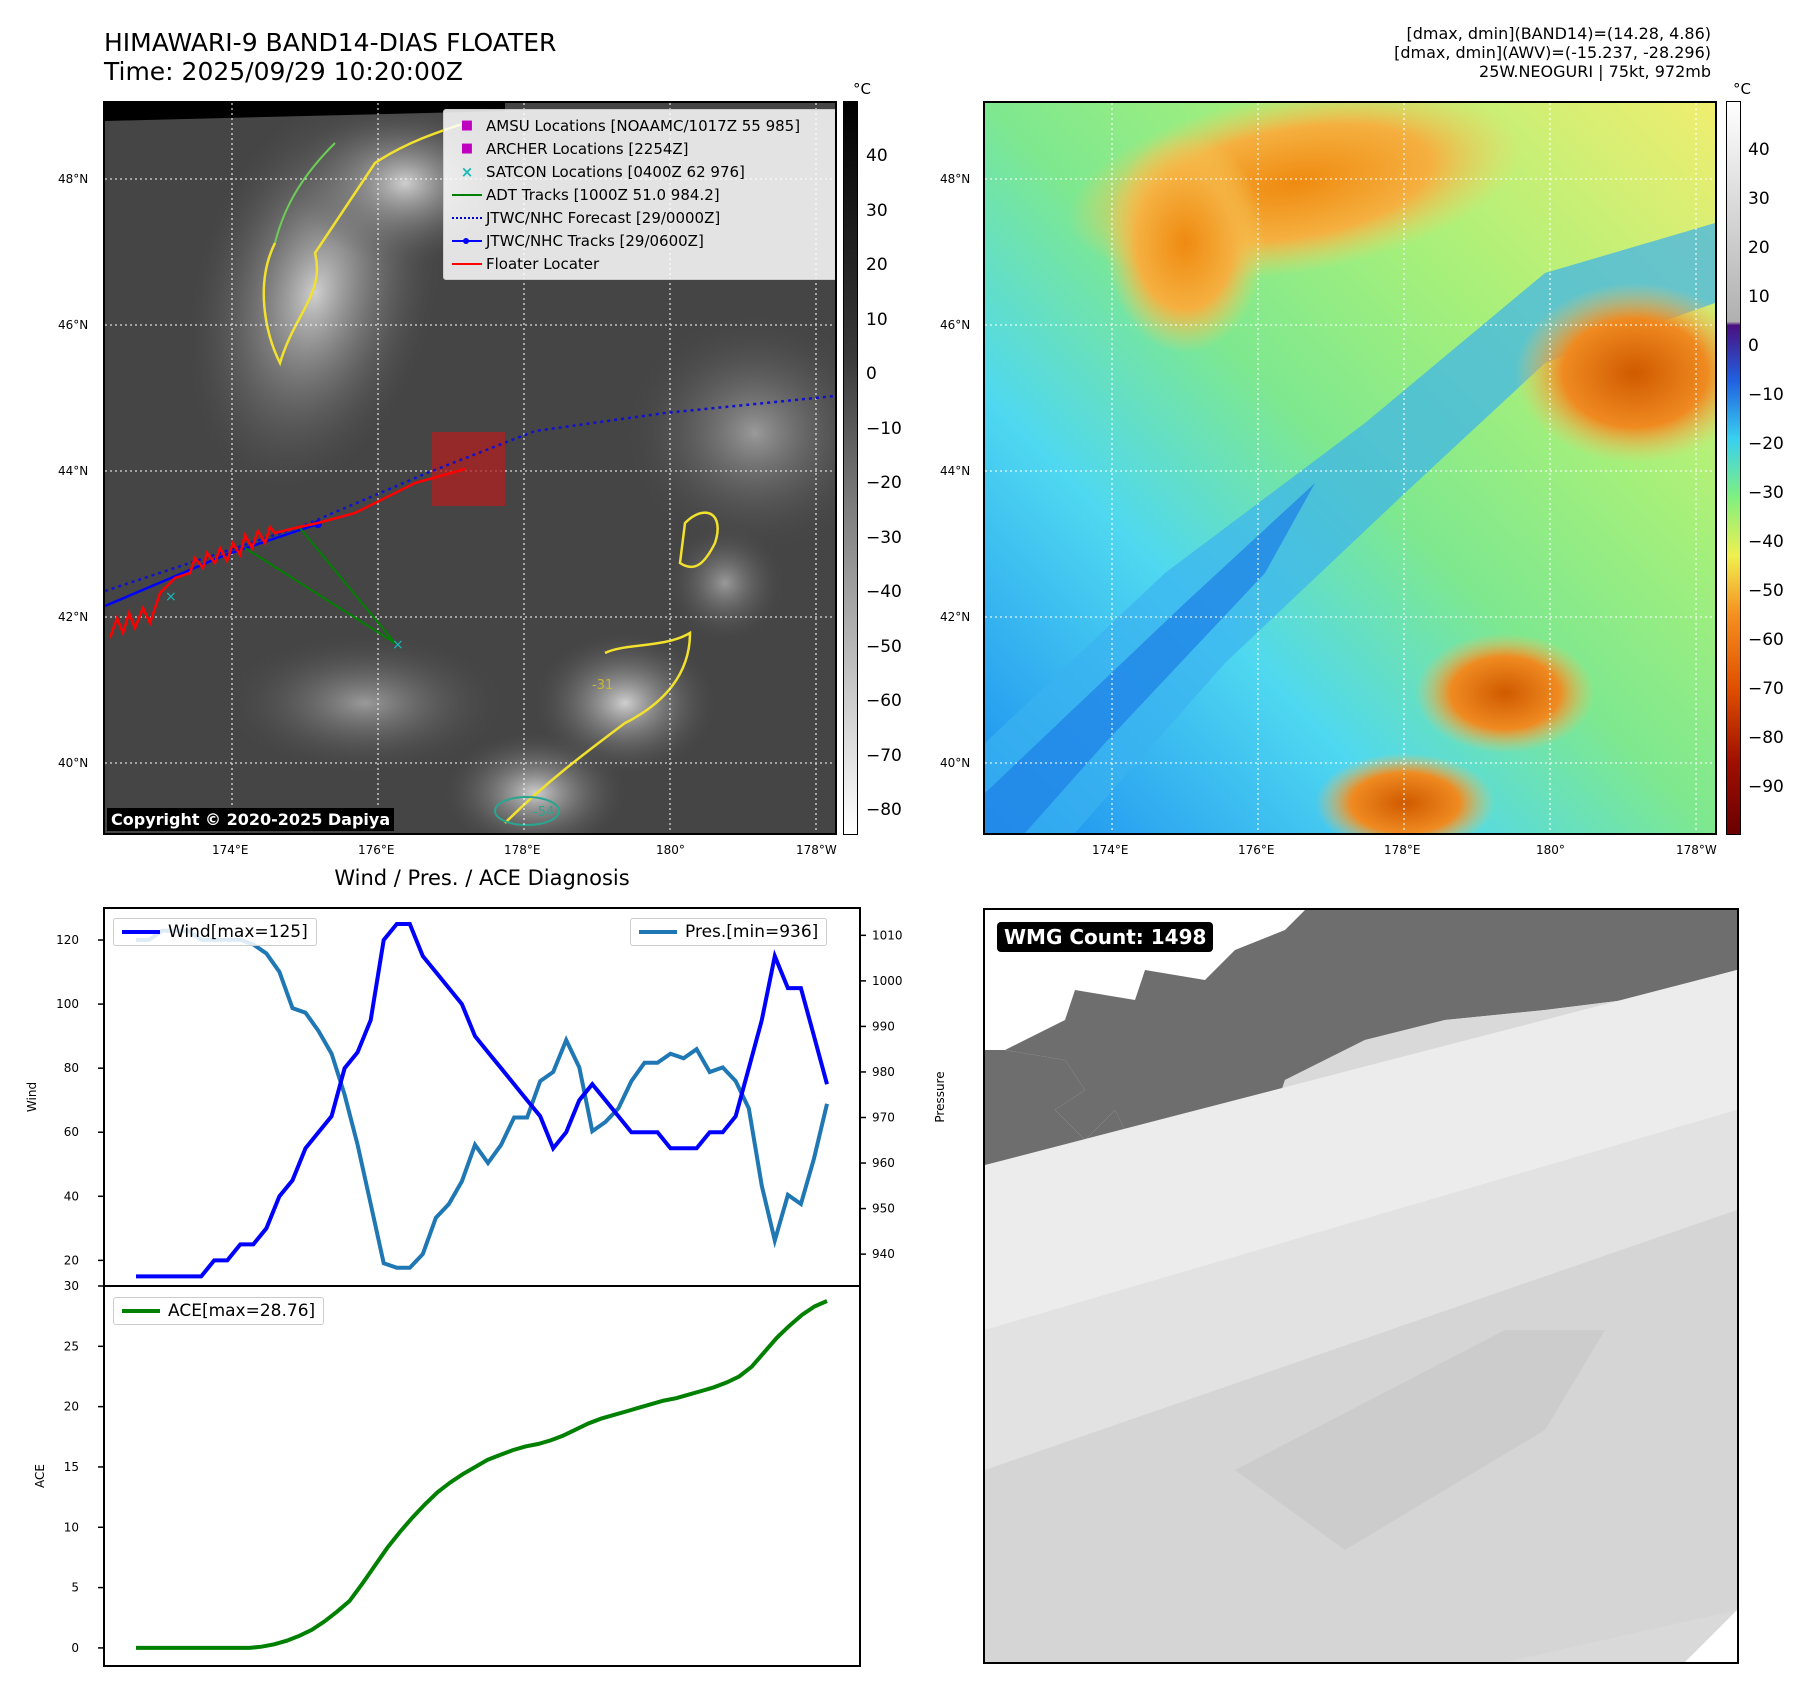 This screenshot has height=1690, width=1797. Describe the element at coordinates (884, 701) in the screenshot. I see `colorbar-tick-label: −60` at that location.